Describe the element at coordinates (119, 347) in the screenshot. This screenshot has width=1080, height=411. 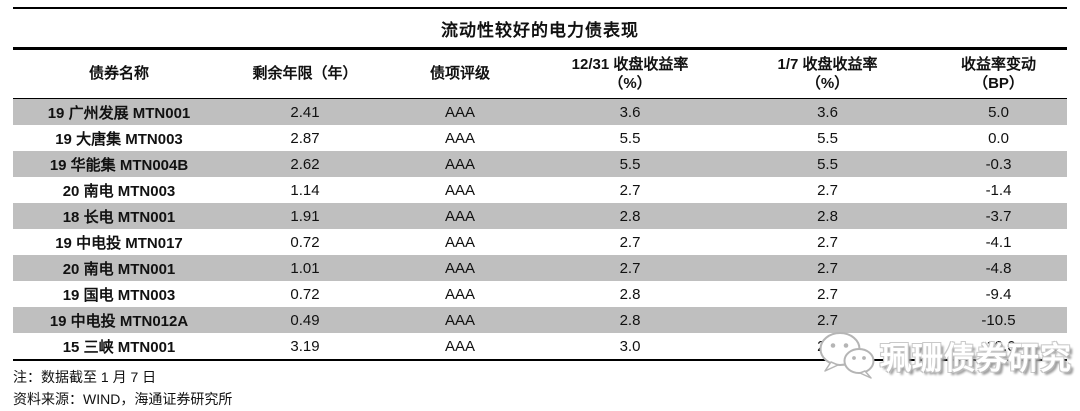
I see `cell-name: 15 三峡 MTN001` at that location.